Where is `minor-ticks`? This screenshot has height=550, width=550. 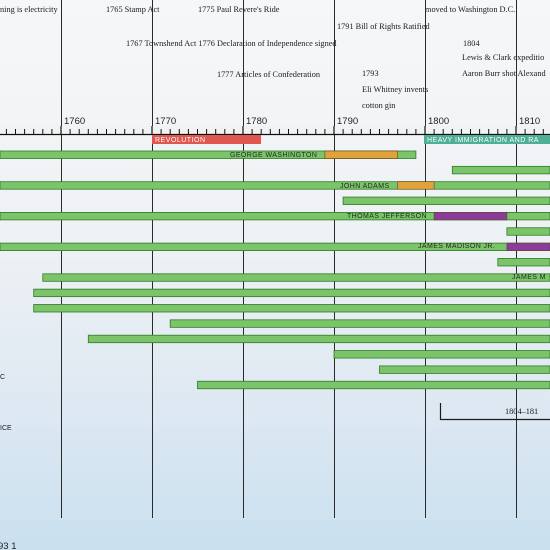
minor-ticks is located at coordinates (274, 130).